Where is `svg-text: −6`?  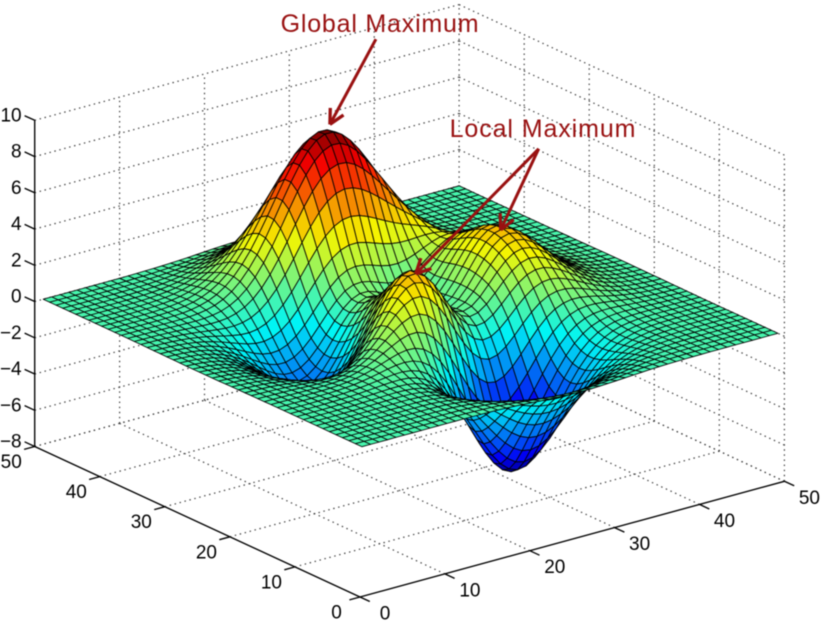 svg-text: −6 is located at coordinates (11, 405).